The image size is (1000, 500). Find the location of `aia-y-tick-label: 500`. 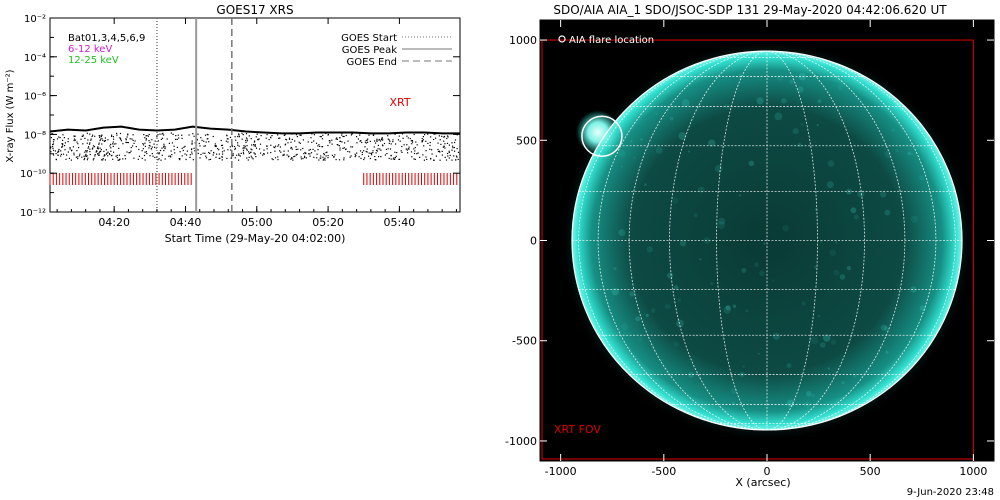

aia-y-tick-label: 500 is located at coordinates (526, 140).